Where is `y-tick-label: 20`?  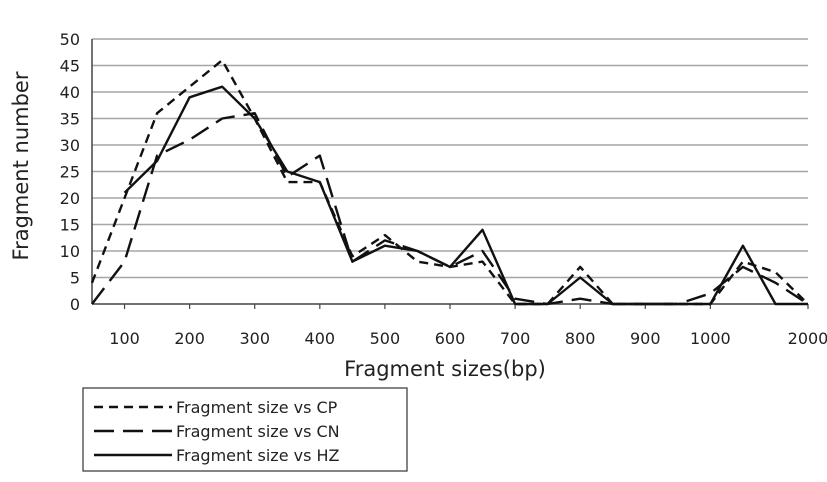
y-tick-label: 20 is located at coordinates (70, 198).